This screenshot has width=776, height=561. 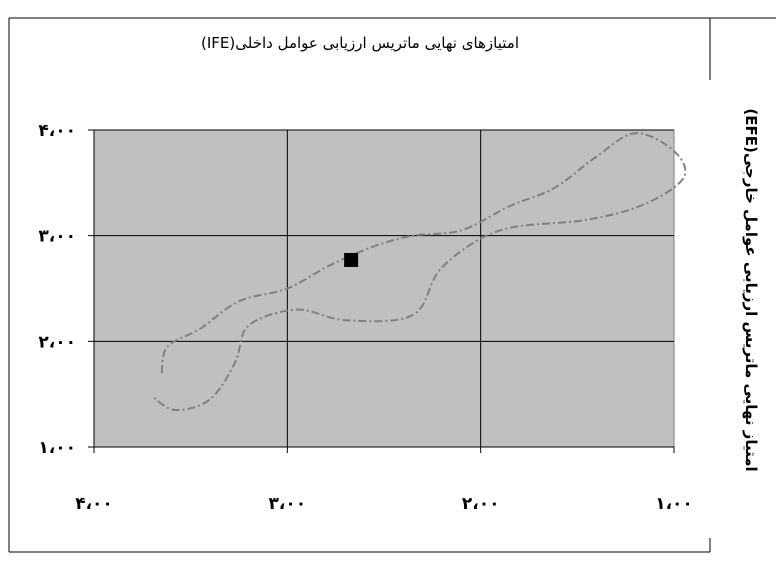 I want to click on x-tick-label: ۲،۰۰, so click(x=481, y=504).